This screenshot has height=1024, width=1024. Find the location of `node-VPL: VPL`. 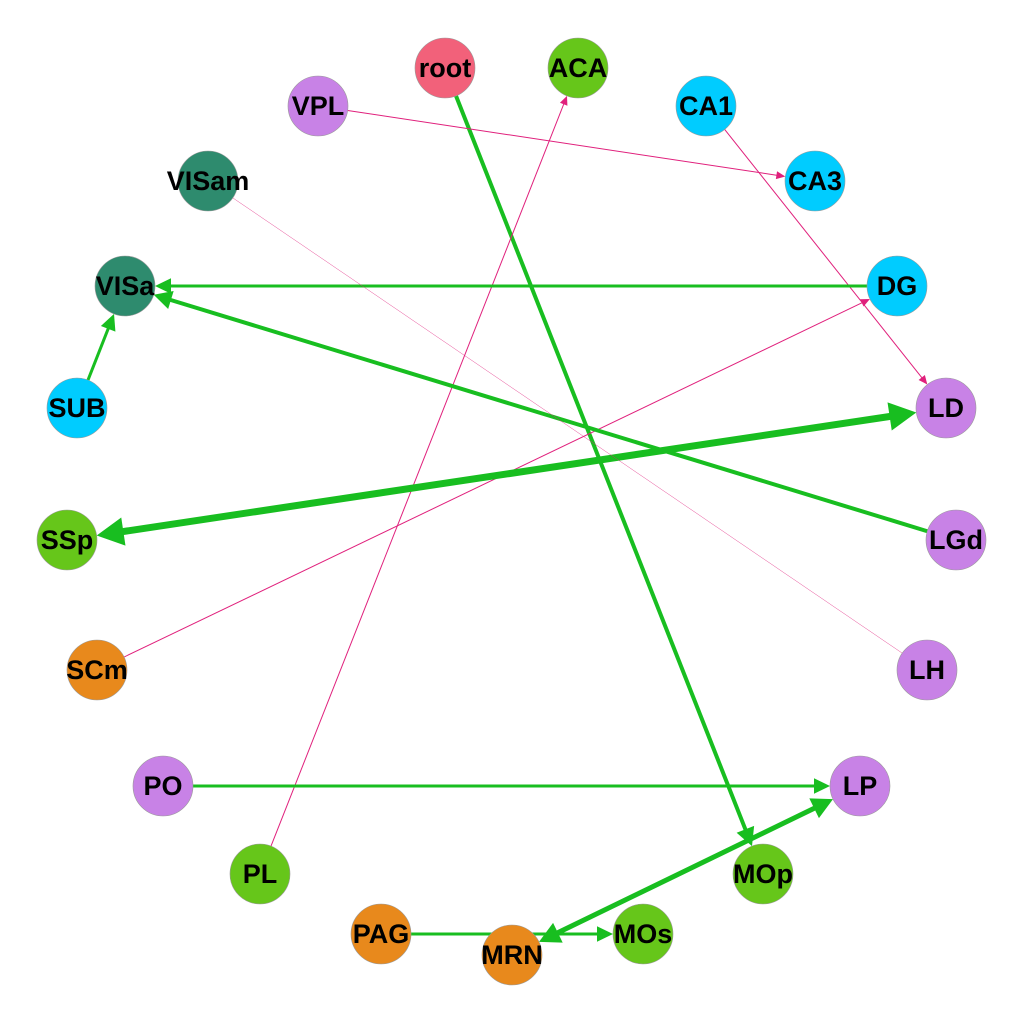

node-VPL: VPL is located at coordinates (318, 106).